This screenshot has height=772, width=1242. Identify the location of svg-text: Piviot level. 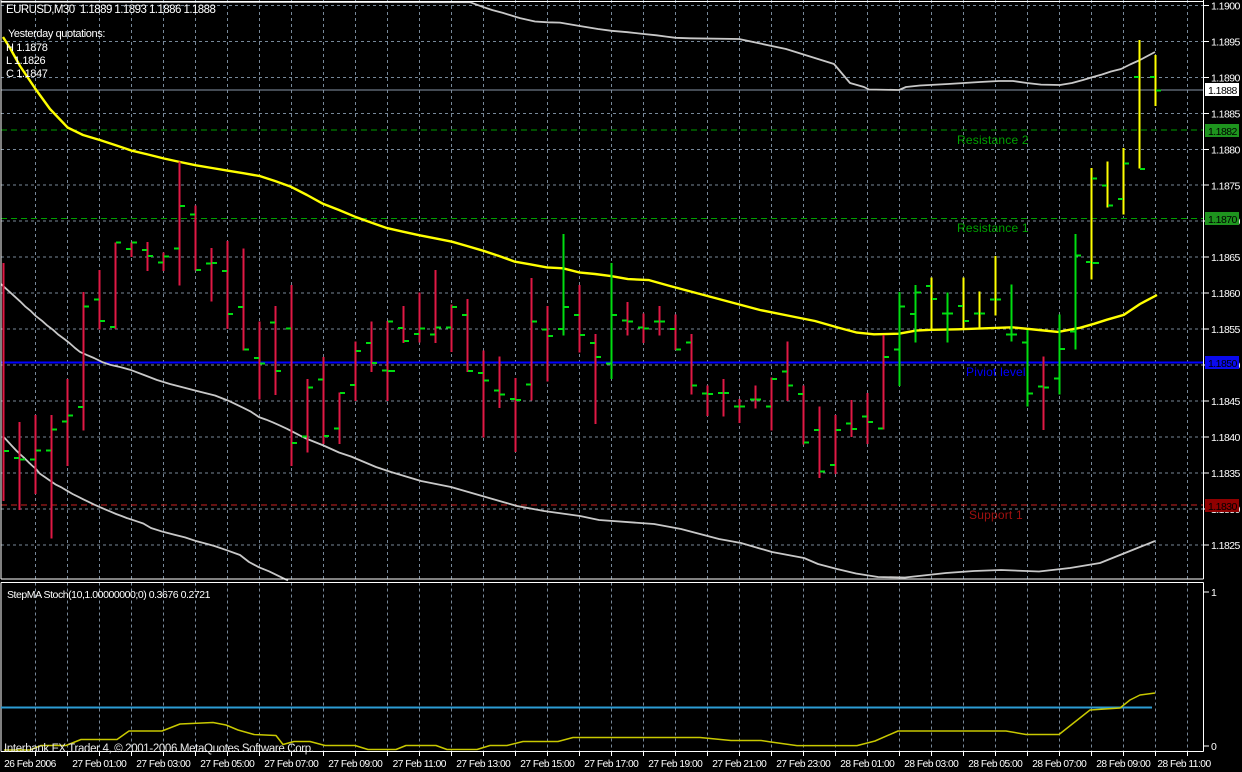
(996, 372).